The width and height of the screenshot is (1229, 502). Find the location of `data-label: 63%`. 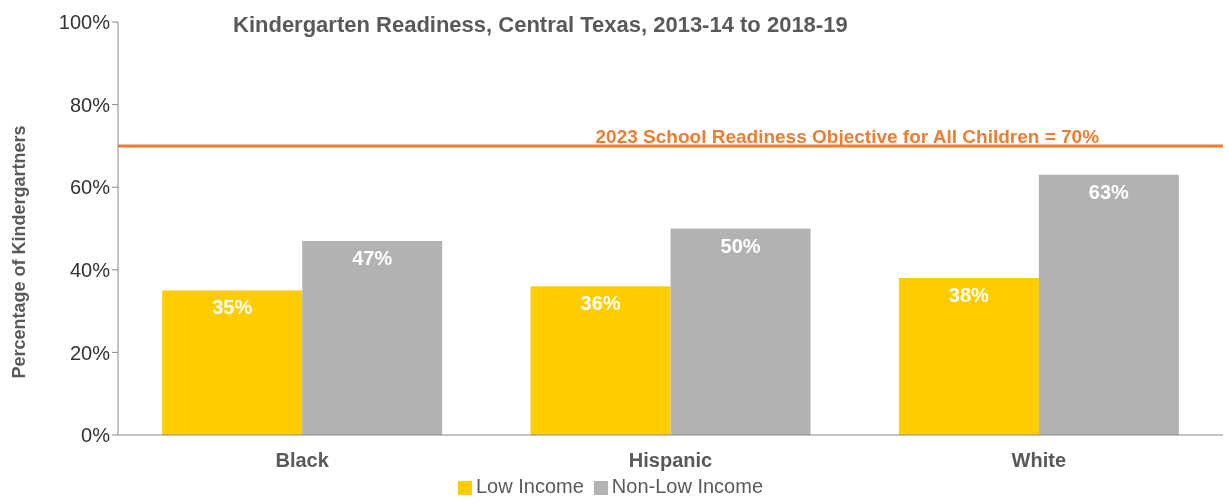

data-label: 63% is located at coordinates (1109, 191).